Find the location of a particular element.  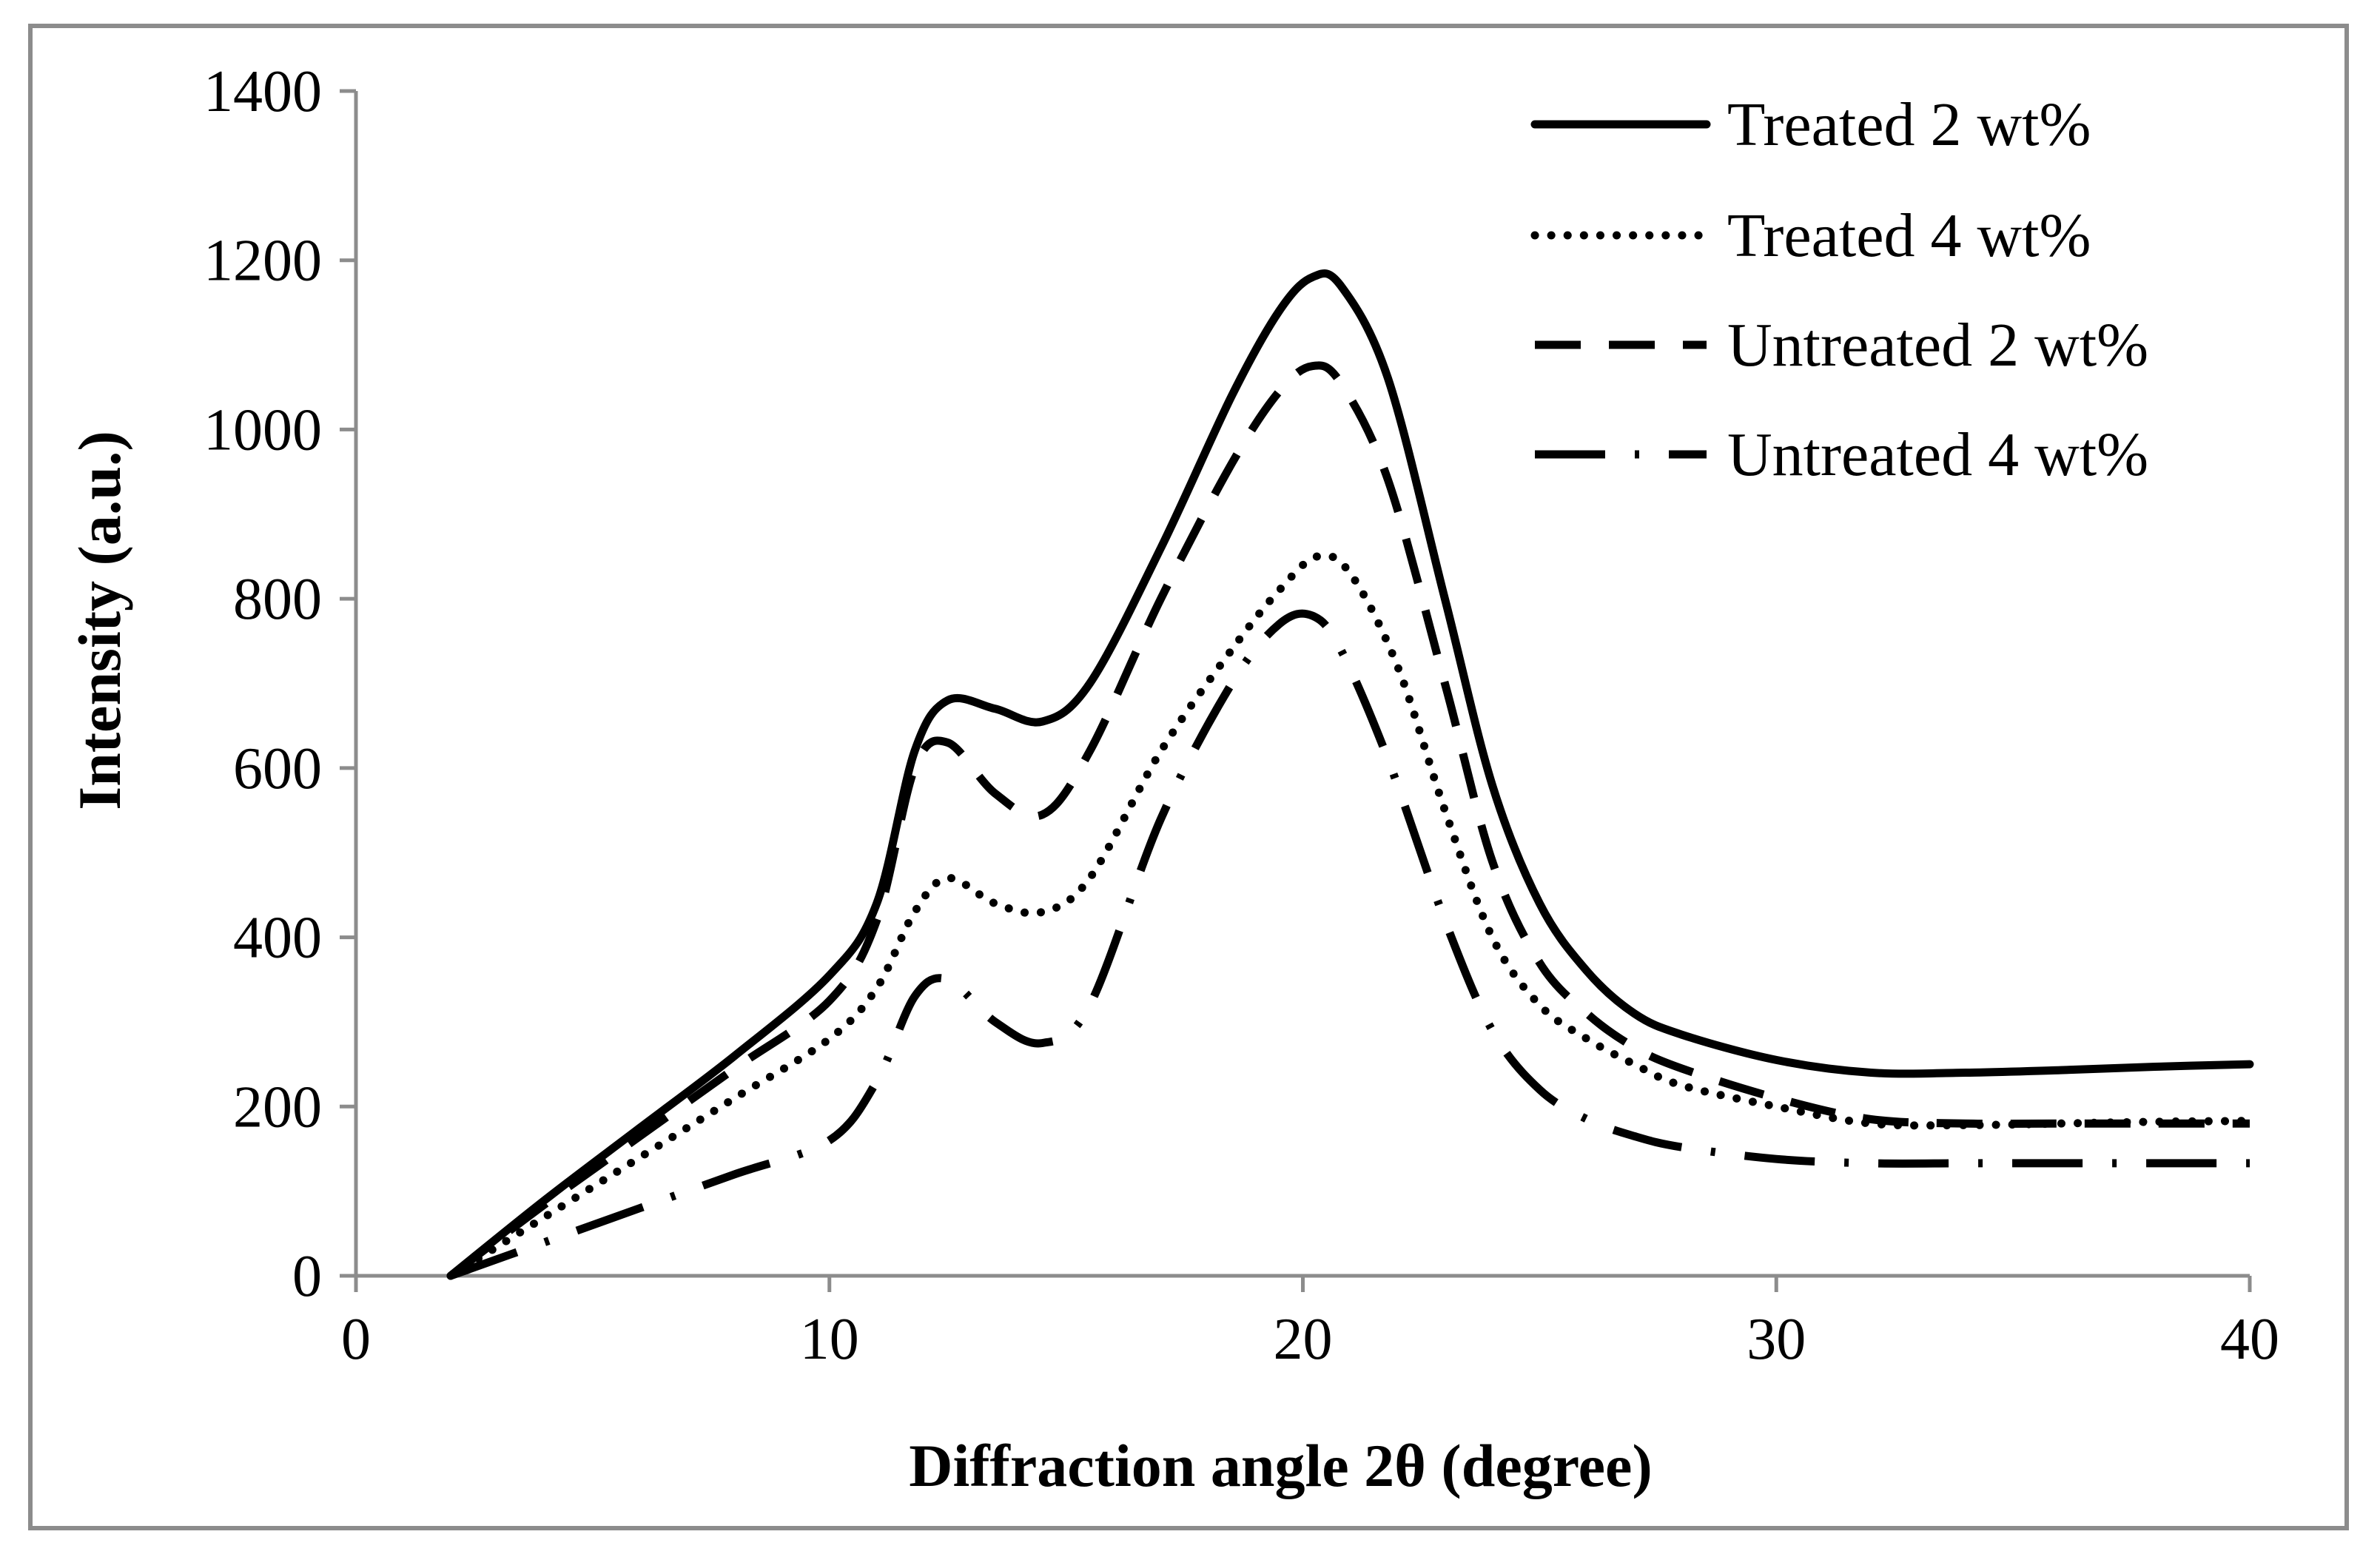

x-tick-label: 10 is located at coordinates (830, 1339).